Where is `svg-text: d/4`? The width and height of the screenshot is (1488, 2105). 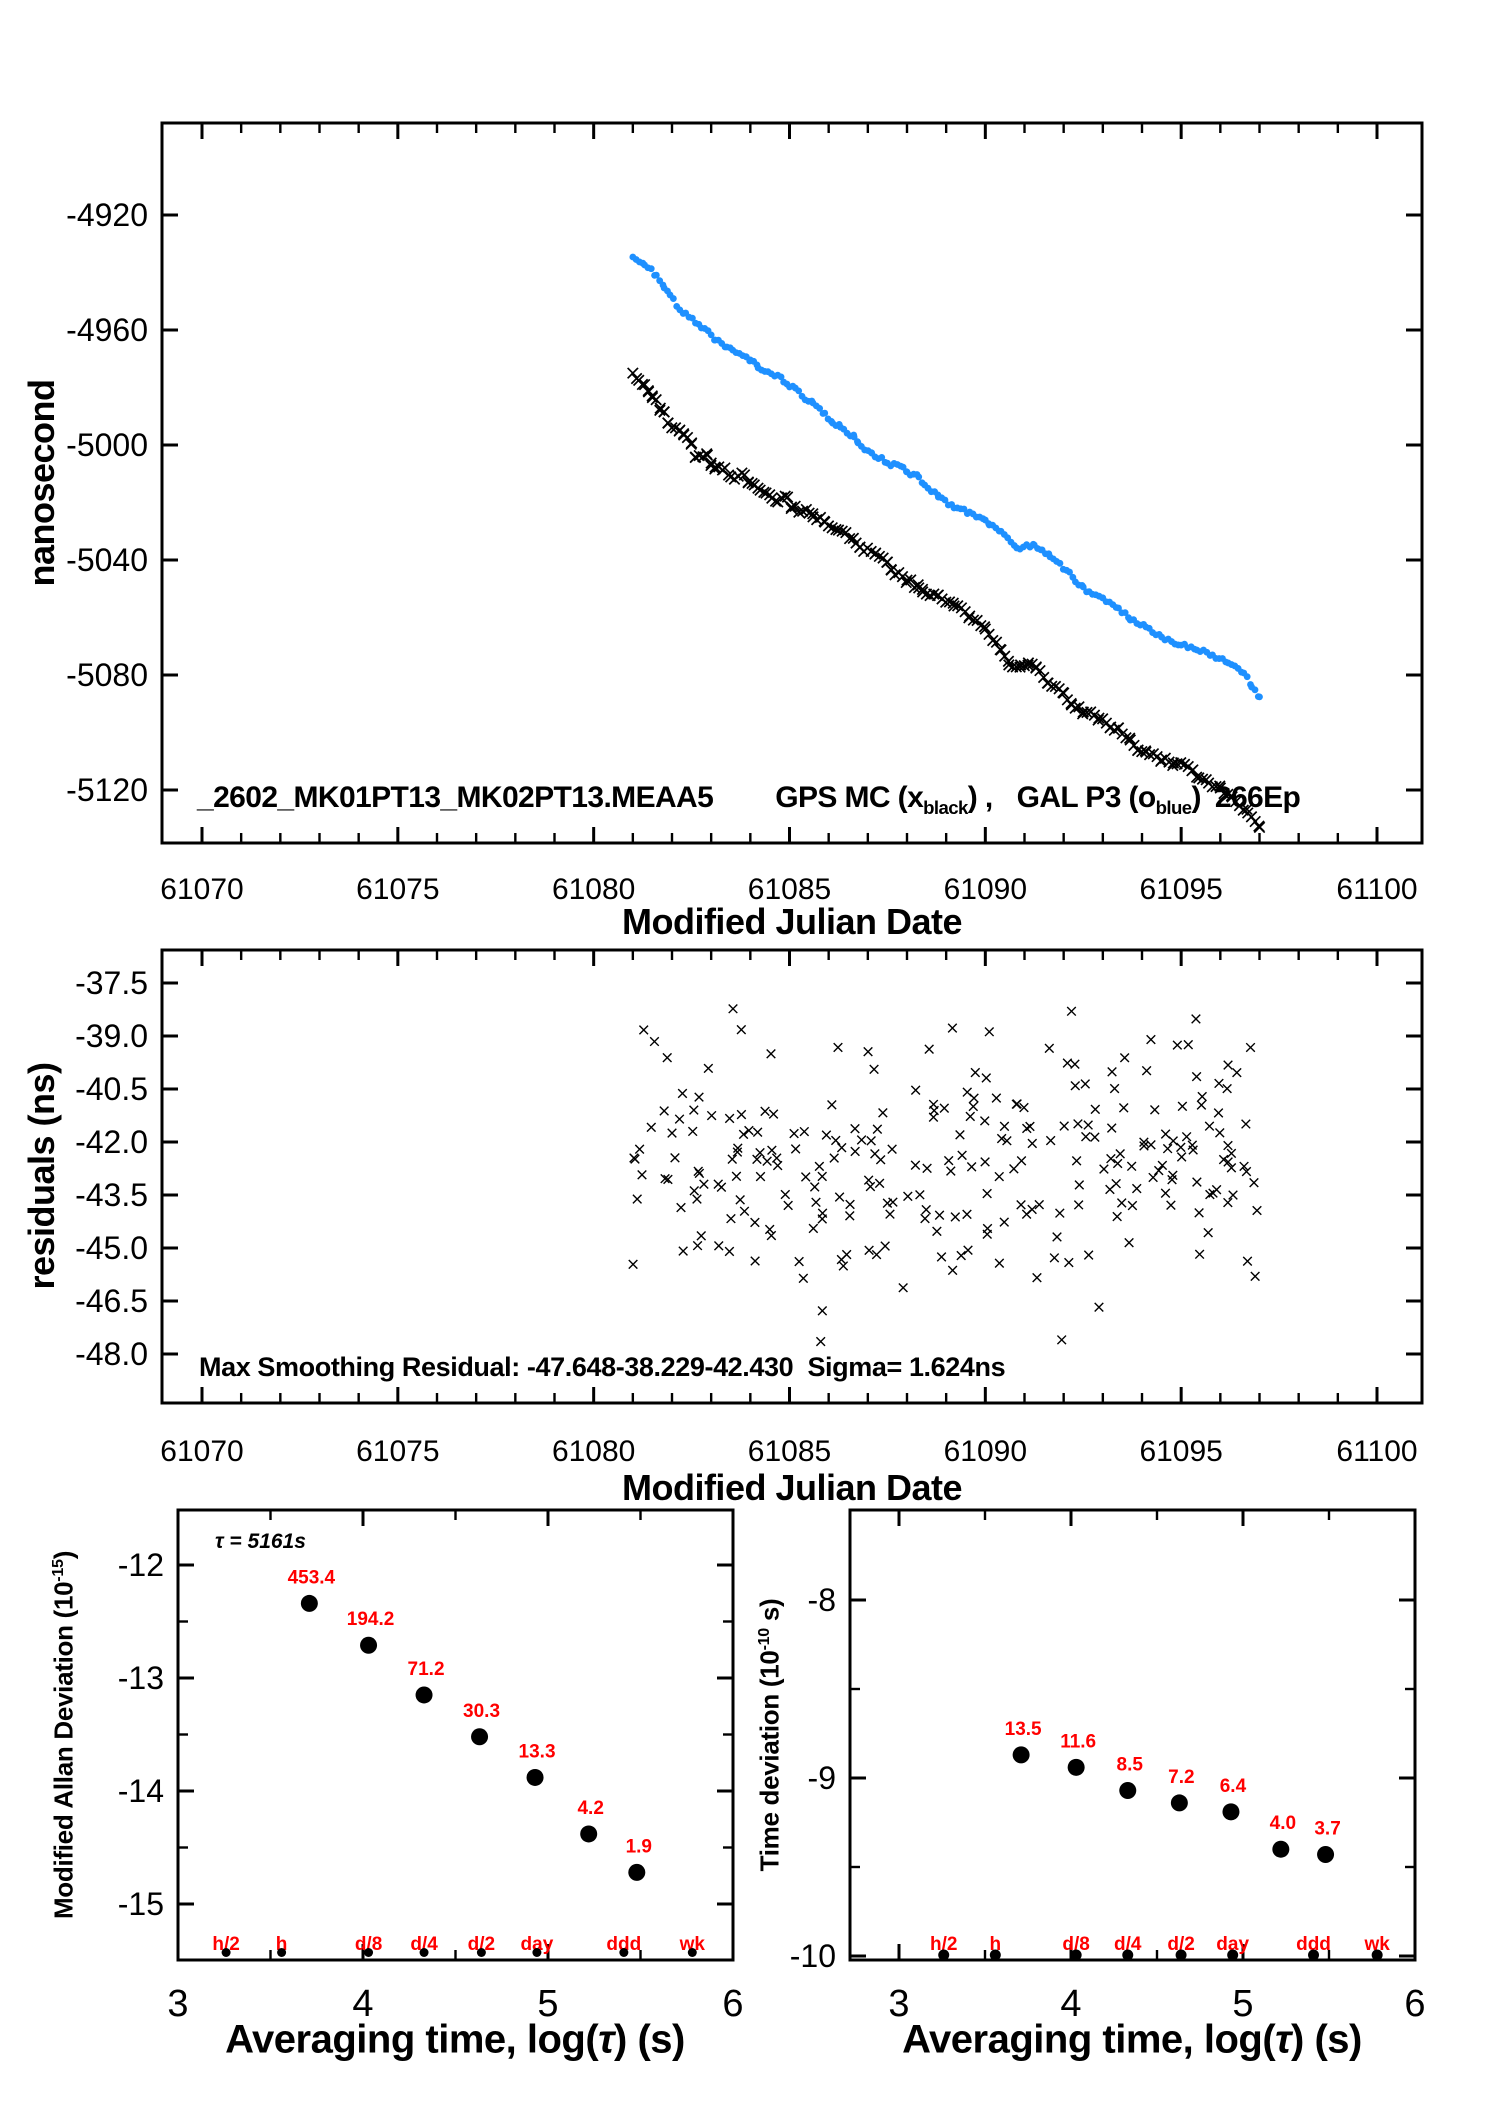 svg-text: d/4 is located at coordinates (1128, 1944).